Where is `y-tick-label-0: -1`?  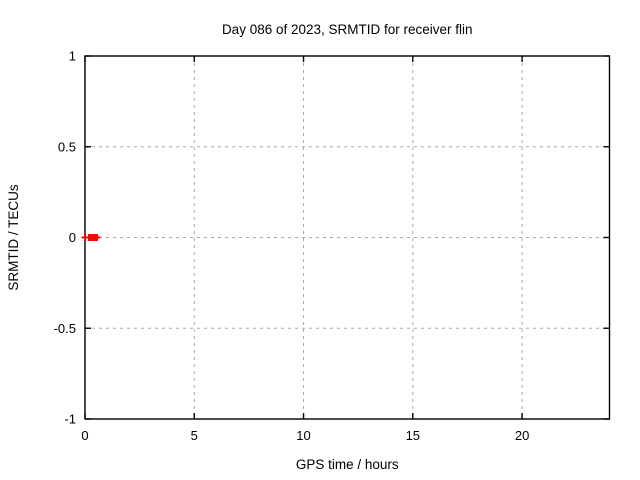 y-tick-label-0: -1 is located at coordinates (70, 419).